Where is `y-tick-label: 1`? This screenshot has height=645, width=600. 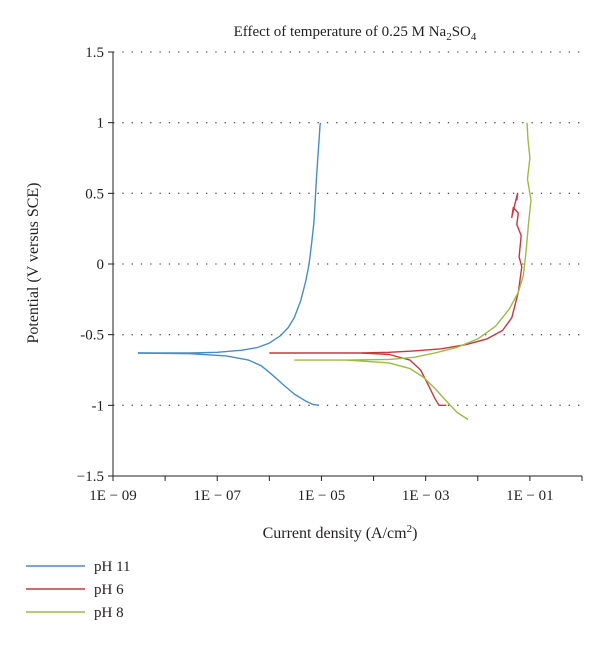 y-tick-label: 1 is located at coordinates (101, 124).